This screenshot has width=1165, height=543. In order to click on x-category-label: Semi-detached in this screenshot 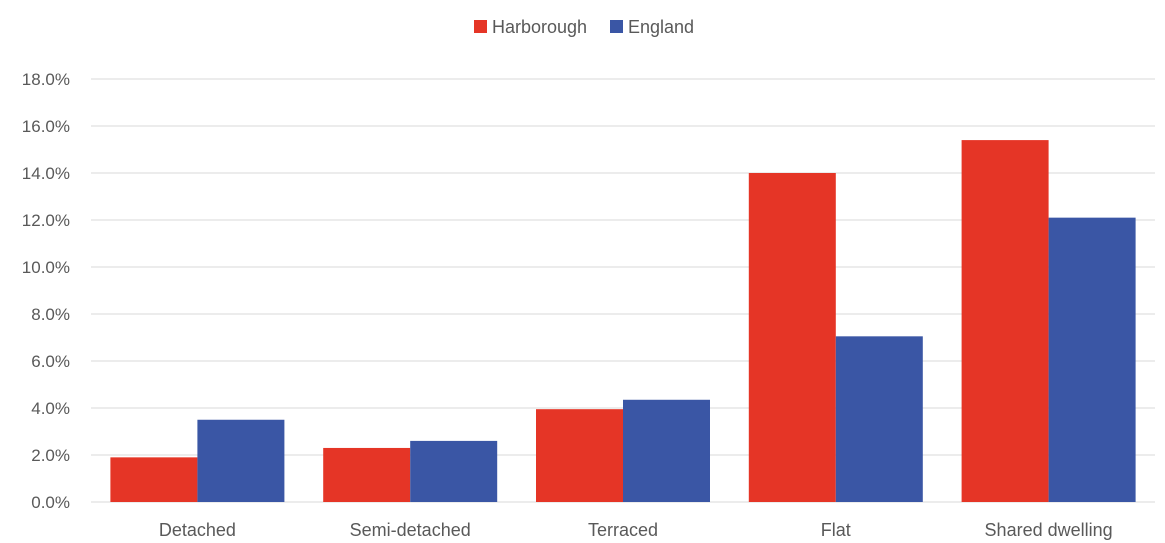, I will do `click(410, 530)`.